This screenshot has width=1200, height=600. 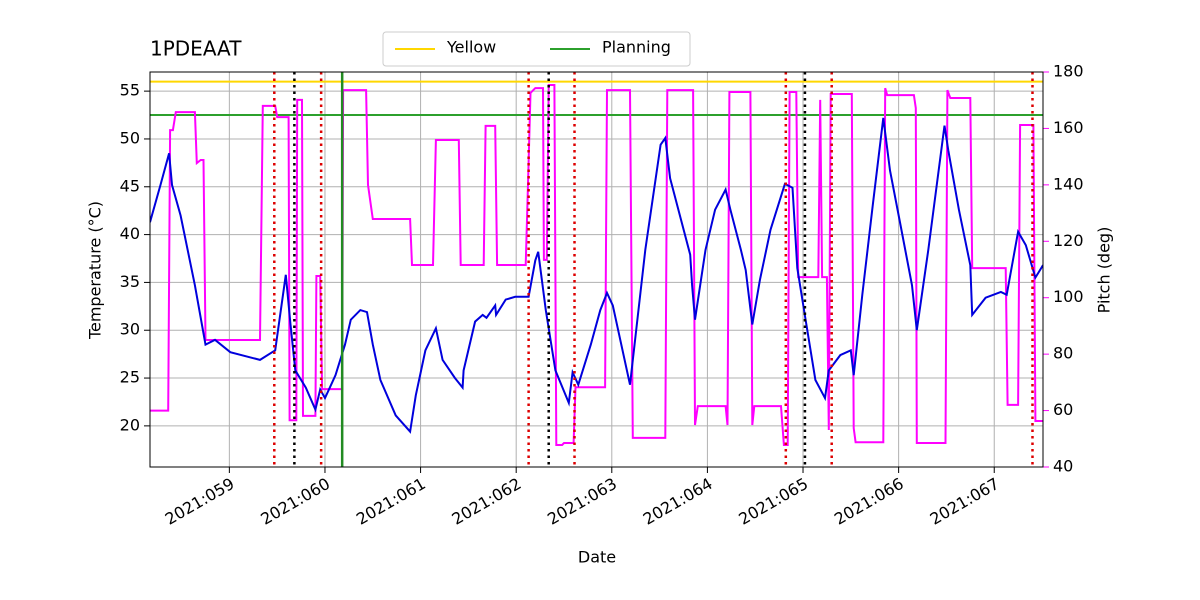 What do you see at coordinates (1104, 270) in the screenshot?
I see `y2-axis-label: Pitch (deg)` at bounding box center [1104, 270].